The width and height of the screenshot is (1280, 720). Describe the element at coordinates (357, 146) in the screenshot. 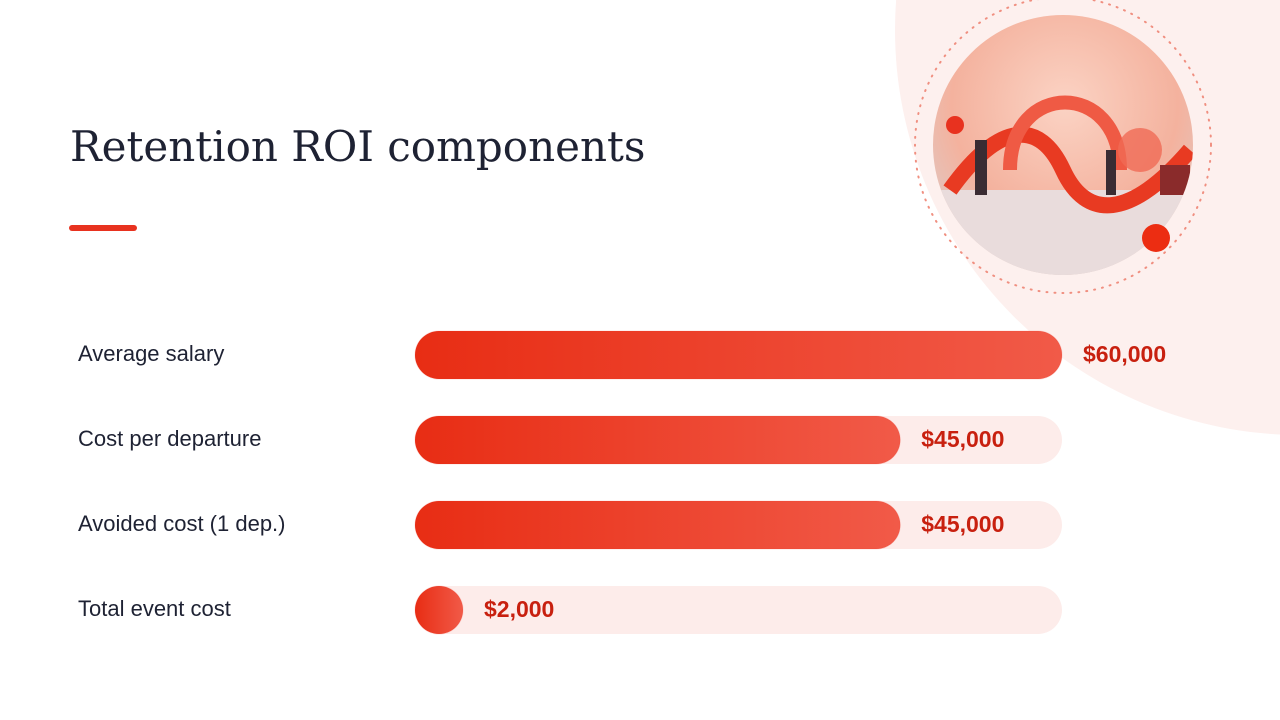

I see `chart-title: Retention ROI components` at that location.